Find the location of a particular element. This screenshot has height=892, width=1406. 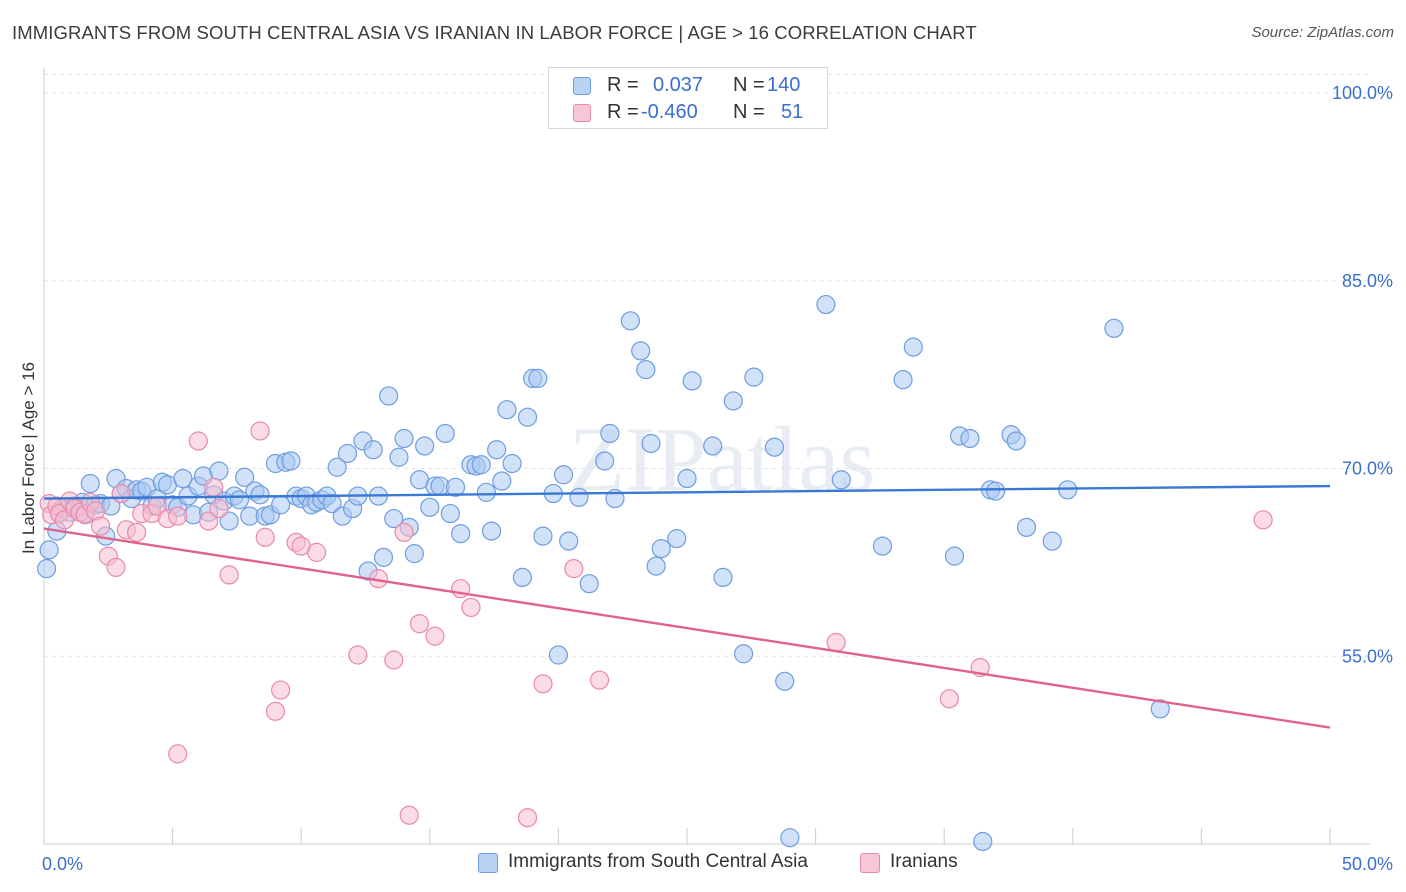

legend-r-value: 0.037 is located at coordinates (678, 85).